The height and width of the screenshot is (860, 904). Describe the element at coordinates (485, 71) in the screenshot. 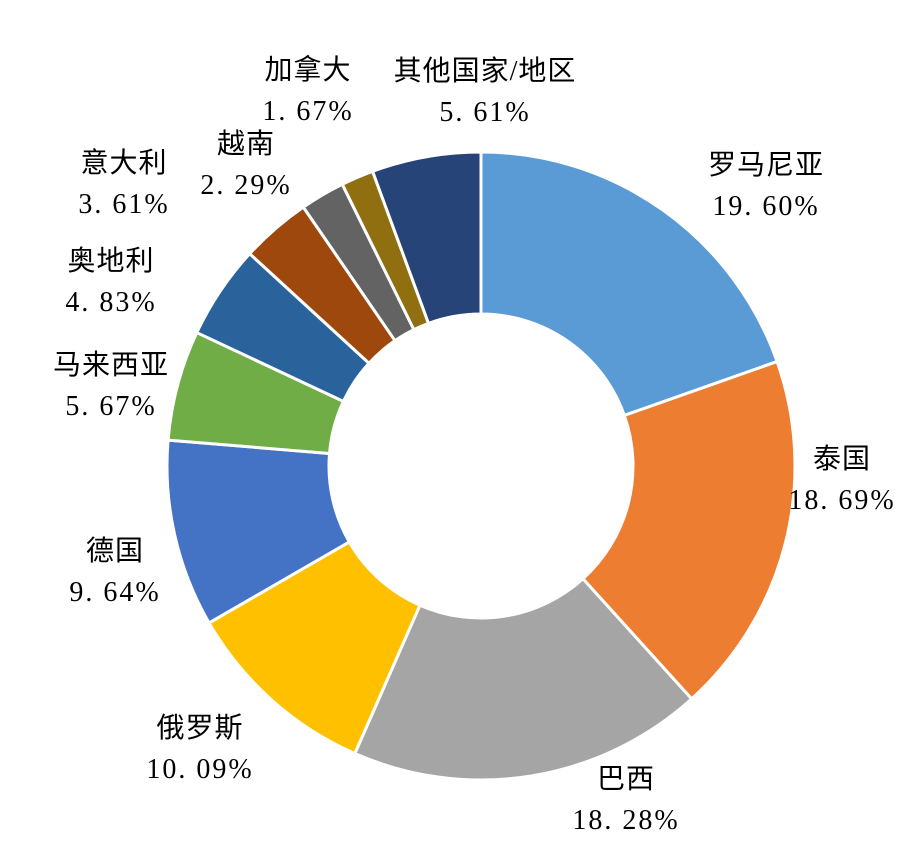

I see `slice-label-name: 其他国家/地区` at that location.